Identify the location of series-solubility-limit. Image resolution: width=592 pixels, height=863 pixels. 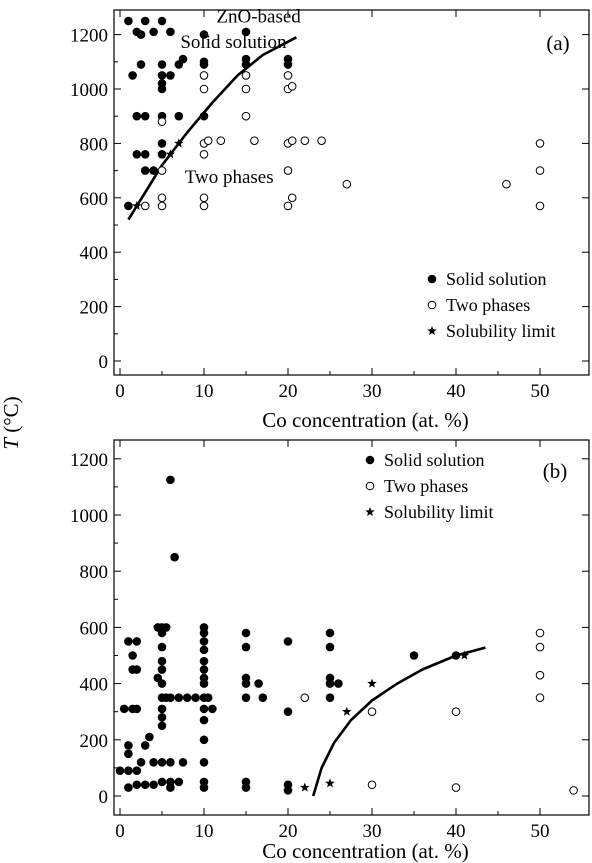
(385, 721).